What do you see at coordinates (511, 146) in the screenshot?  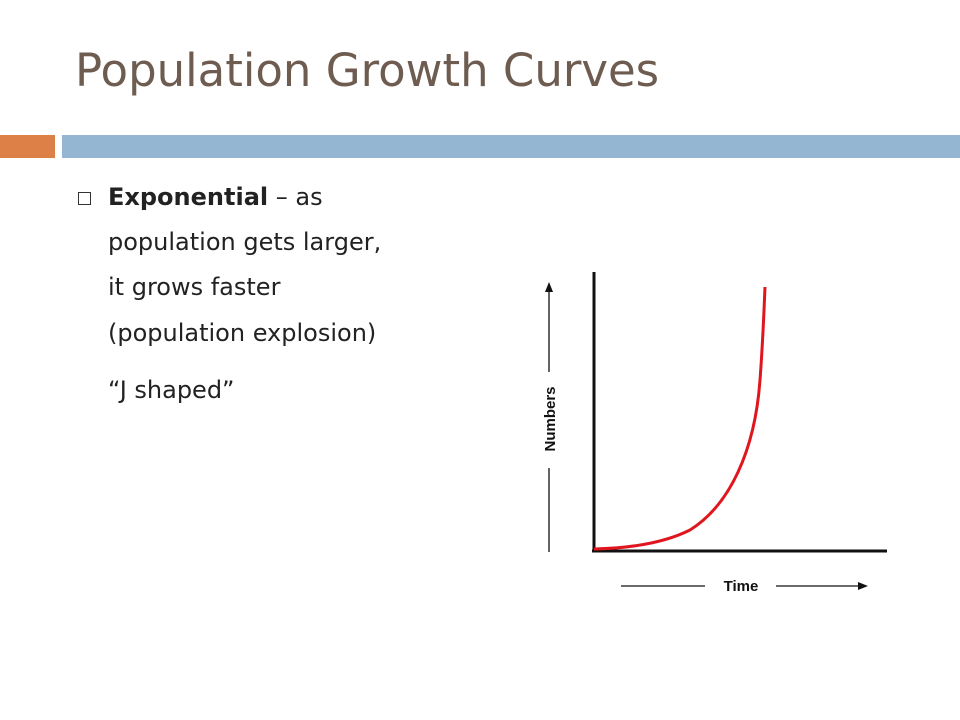 I see `title-bar` at bounding box center [511, 146].